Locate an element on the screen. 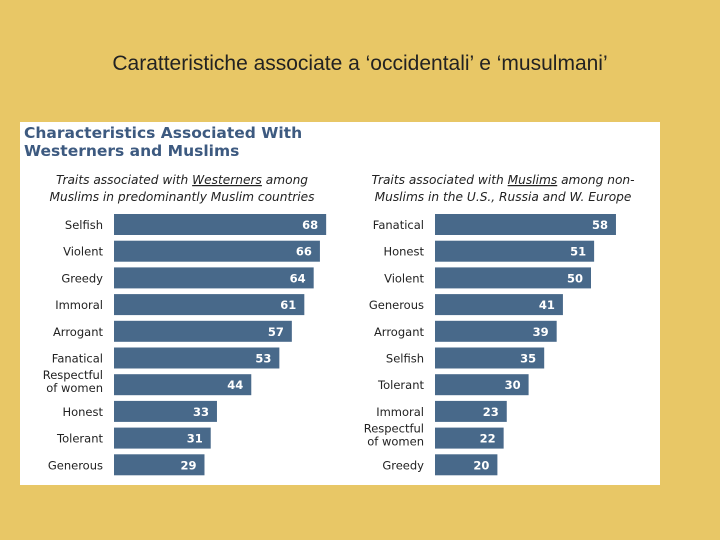 Image resolution: width=720 pixels, height=540 pixels. chart-2-category-label: Tolerant is located at coordinates (400, 385).